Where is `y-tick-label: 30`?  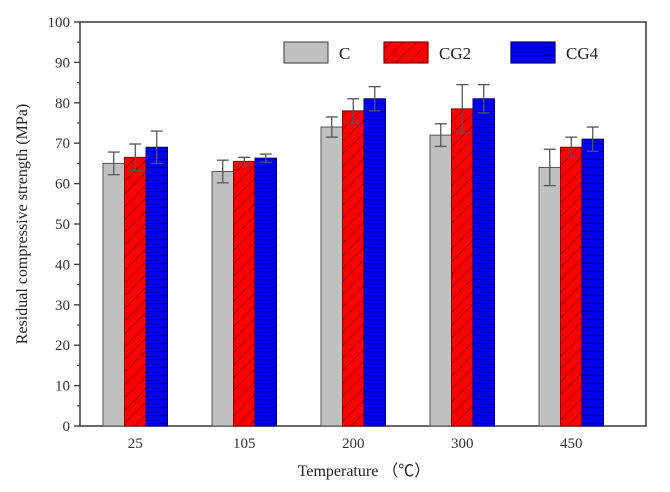
y-tick-label: 30 is located at coordinates (62, 306).